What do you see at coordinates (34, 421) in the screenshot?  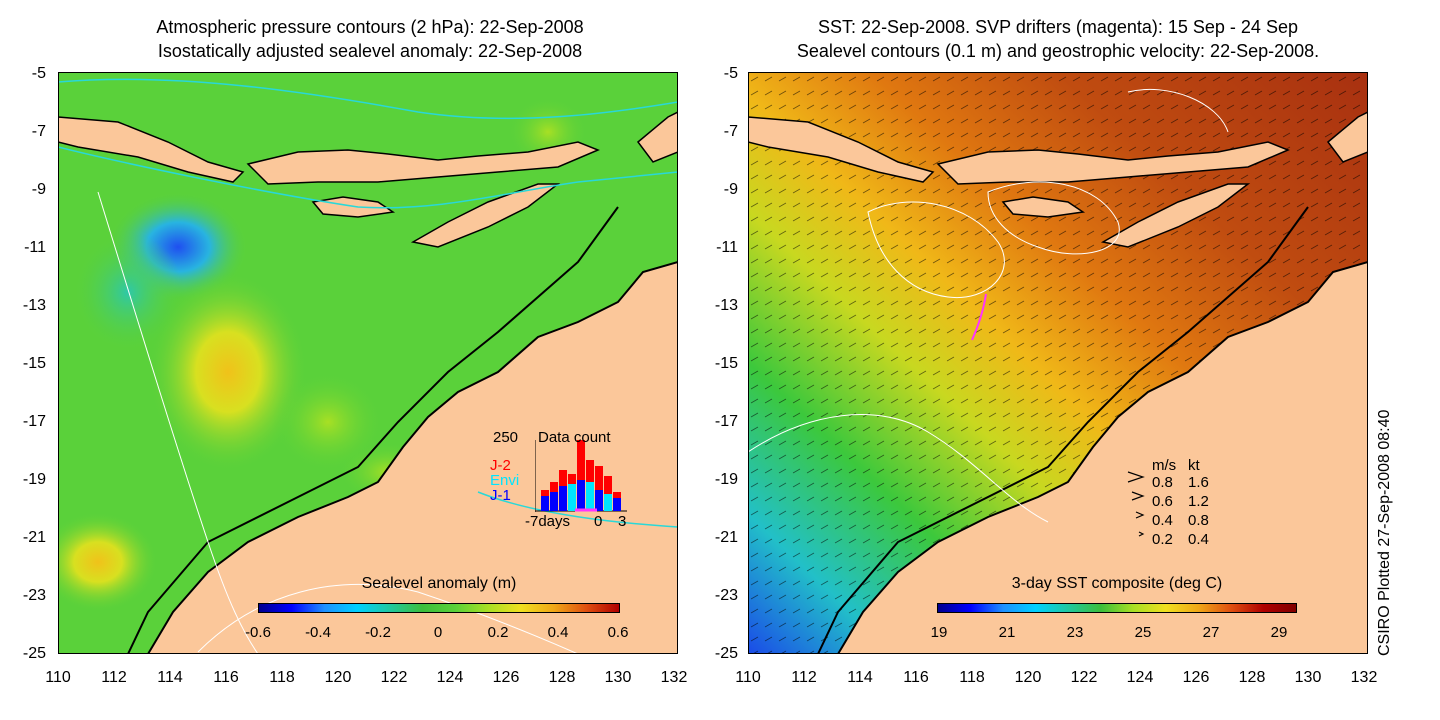 I see `left-ytick-6: -17` at bounding box center [34, 421].